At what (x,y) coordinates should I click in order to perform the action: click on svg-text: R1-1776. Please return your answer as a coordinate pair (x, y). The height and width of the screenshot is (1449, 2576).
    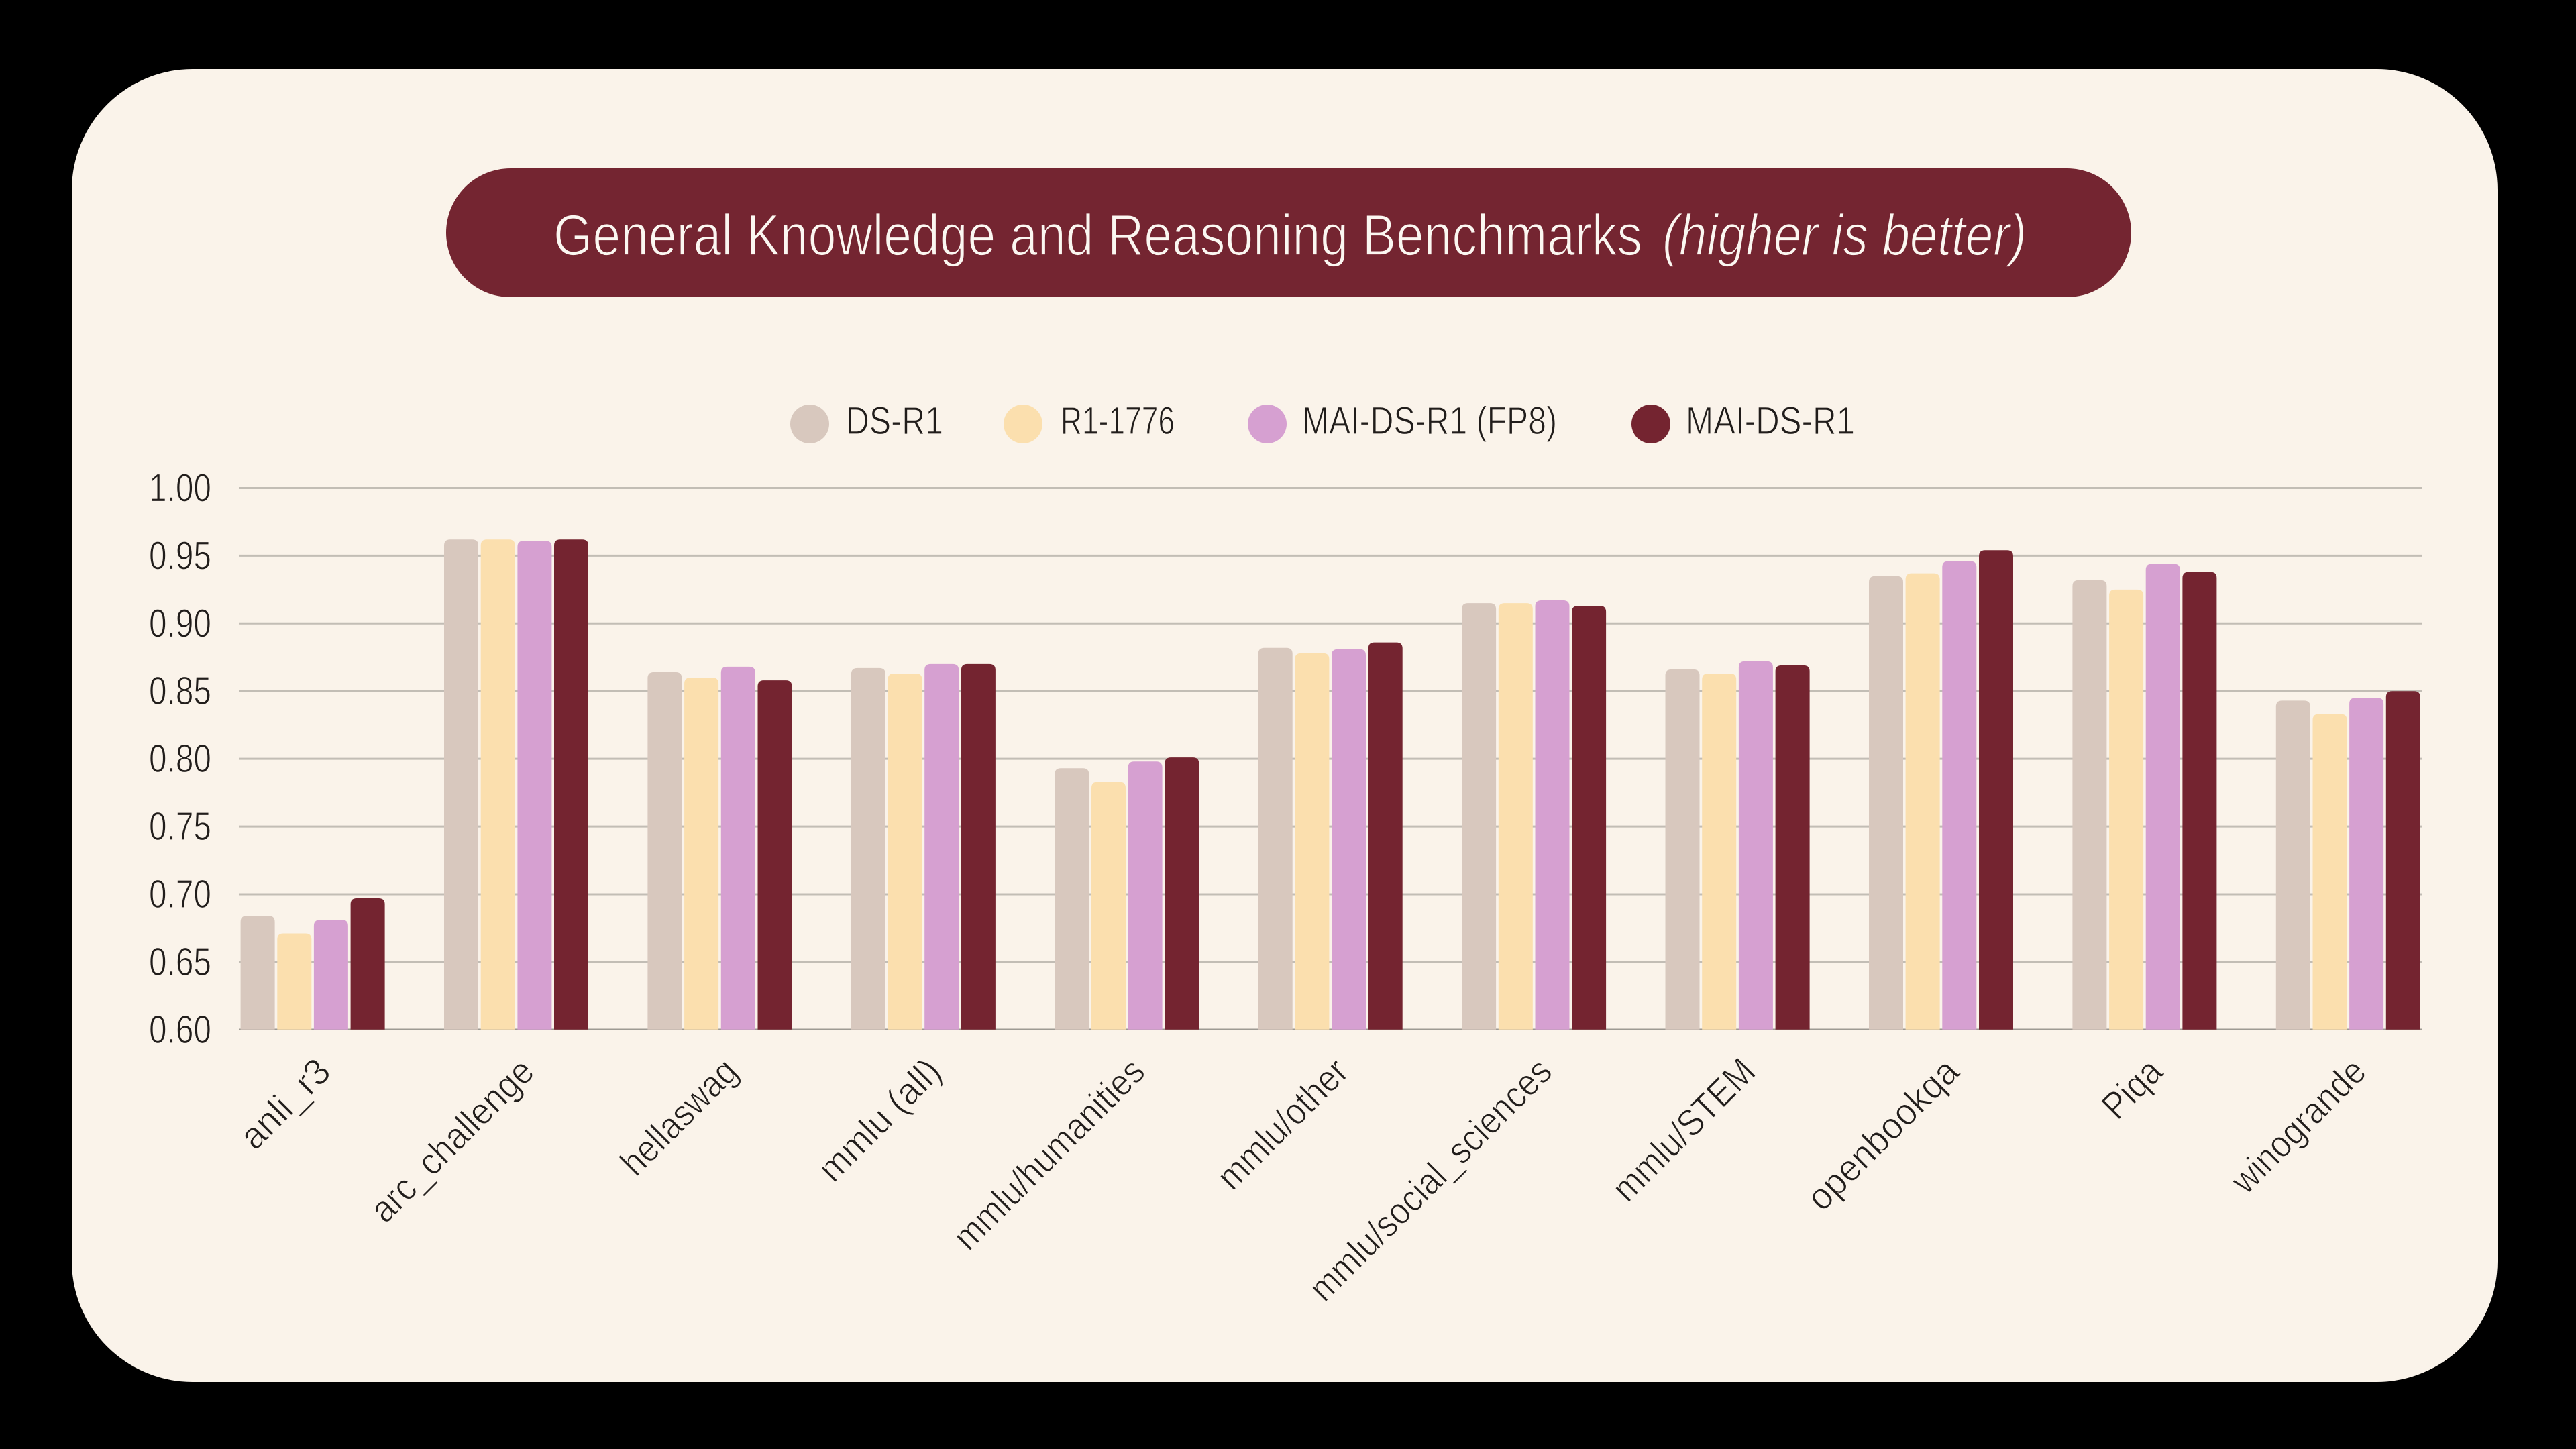
    Looking at the image, I should click on (1118, 421).